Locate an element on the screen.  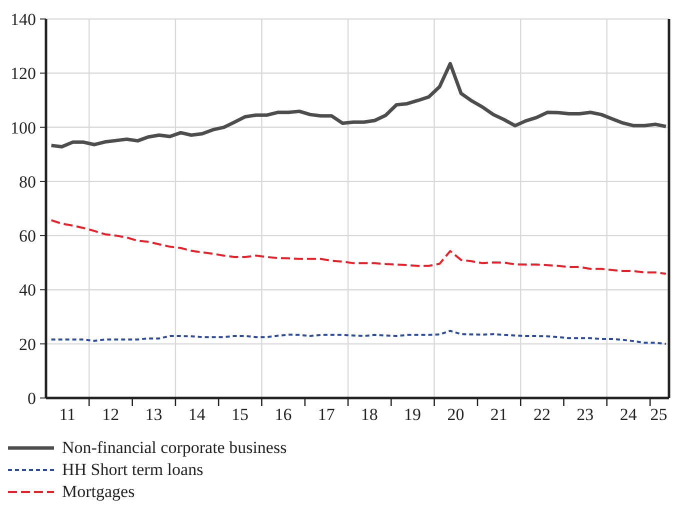
legend-label: Mortgages is located at coordinates (98, 492).